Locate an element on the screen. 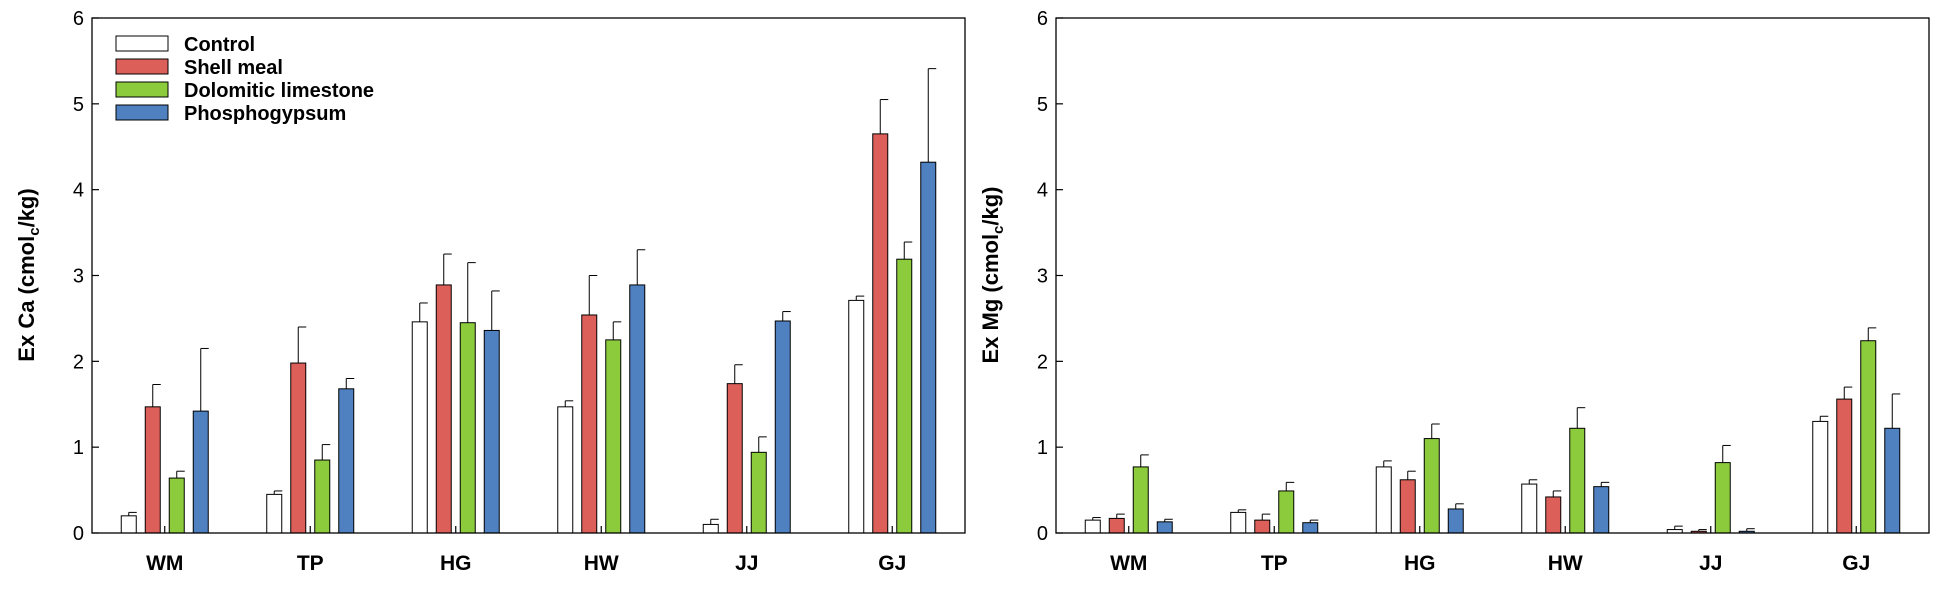 Image resolution: width=1938 pixels, height=589 pixels. ex-ca-x-axis: WM TP HG HW JJ GJ is located at coordinates (526, 550).